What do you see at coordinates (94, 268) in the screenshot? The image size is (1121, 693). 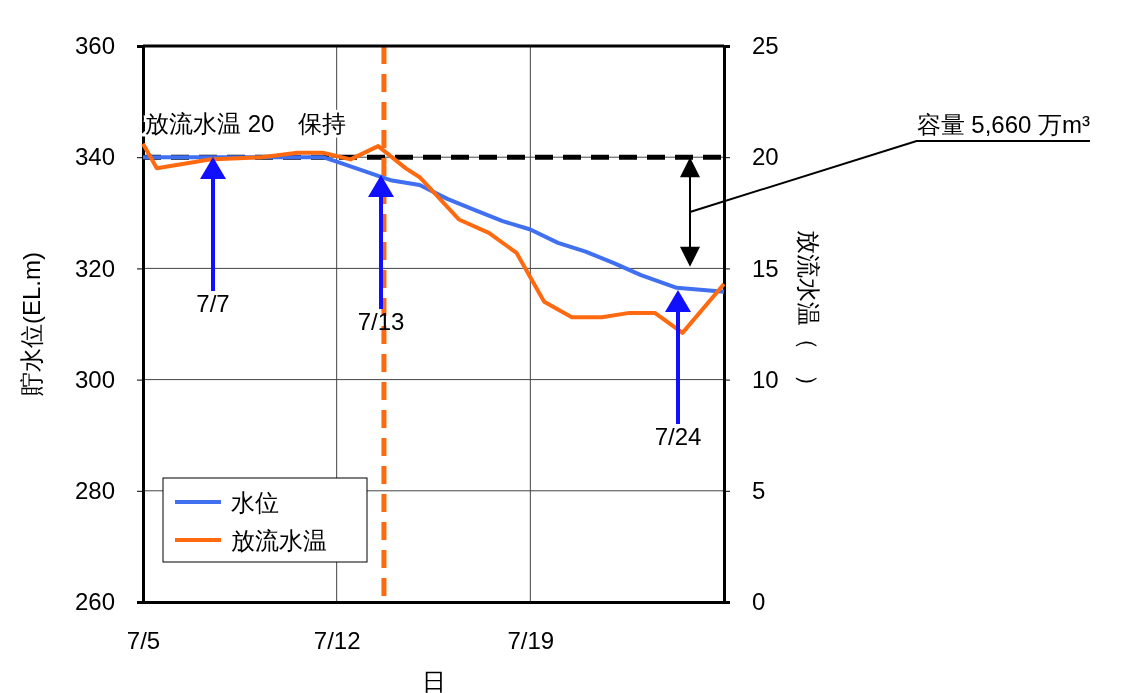 I see `y-tick-label: 320` at bounding box center [94, 268].